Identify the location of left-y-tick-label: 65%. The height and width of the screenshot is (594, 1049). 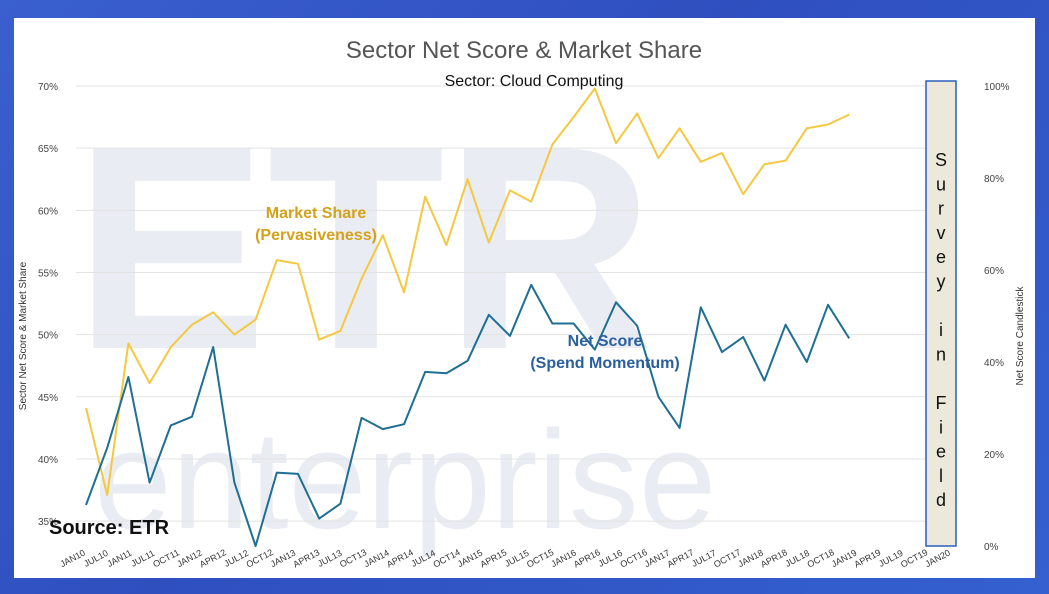
(48, 149).